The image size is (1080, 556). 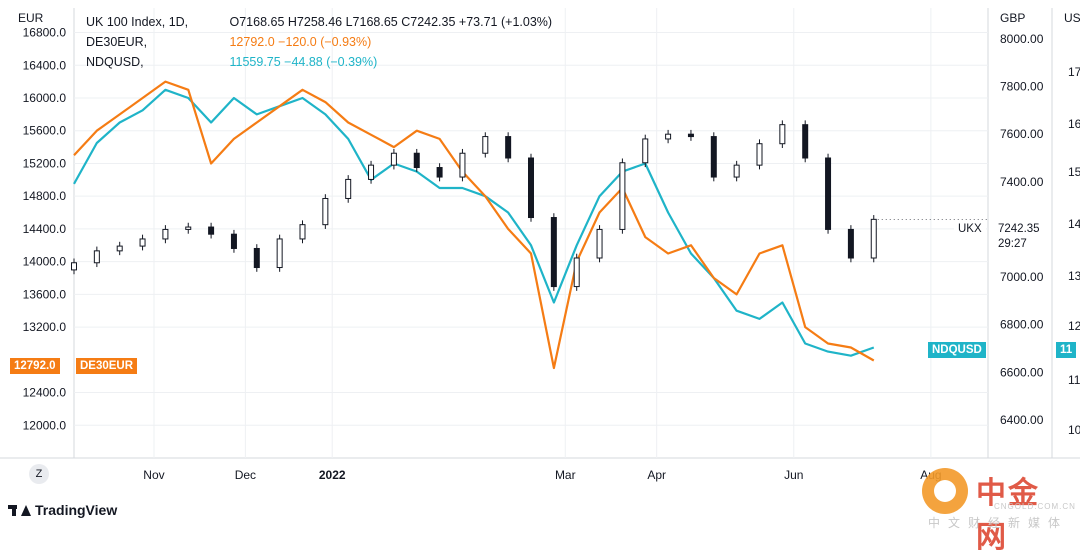 I want to click on ukx-name-tag: UKX, so click(x=970, y=229).